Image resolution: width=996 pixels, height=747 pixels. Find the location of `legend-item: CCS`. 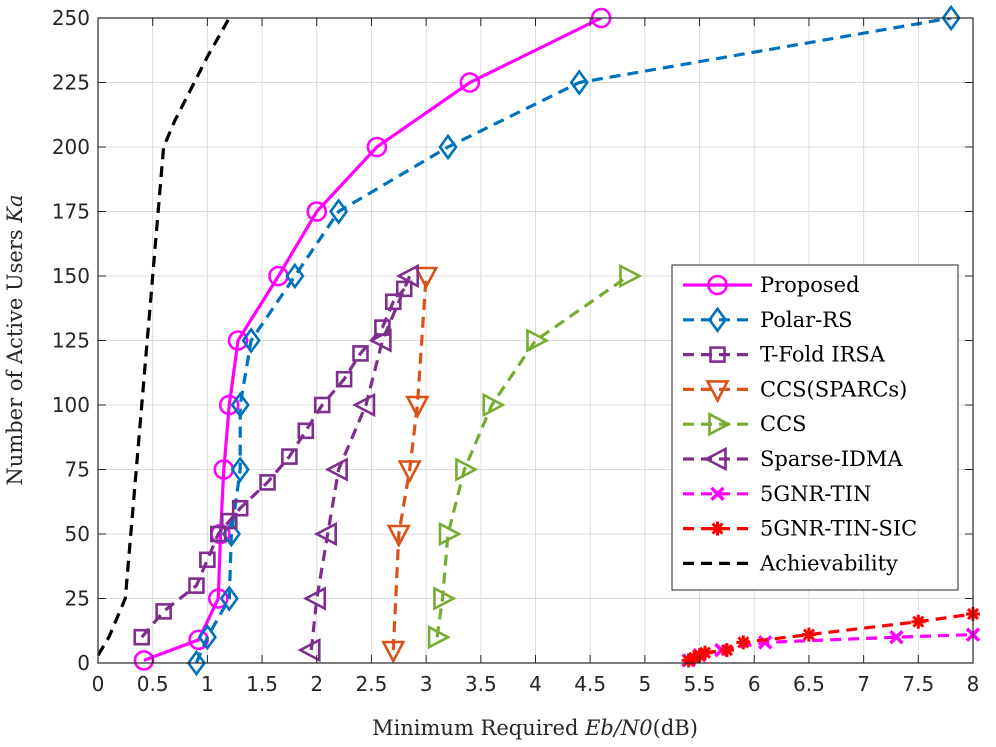

legend-item: CCS is located at coordinates (745, 424).